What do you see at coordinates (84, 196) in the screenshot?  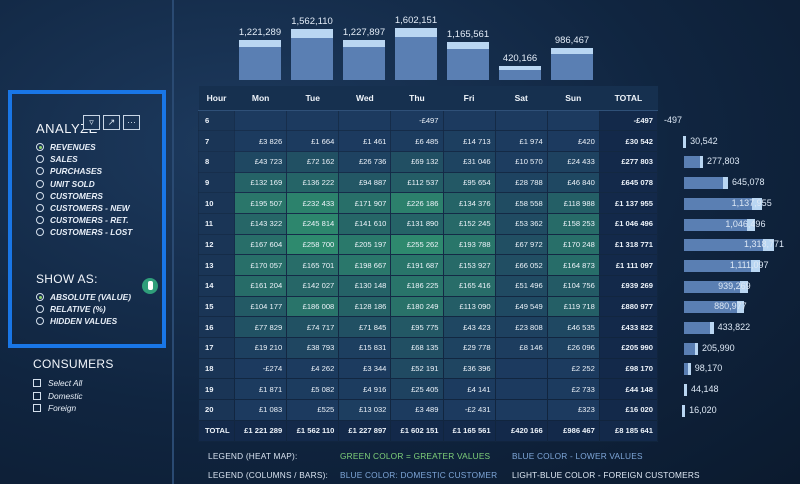 I see `analyze-option: CUSTOMERS` at bounding box center [84, 196].